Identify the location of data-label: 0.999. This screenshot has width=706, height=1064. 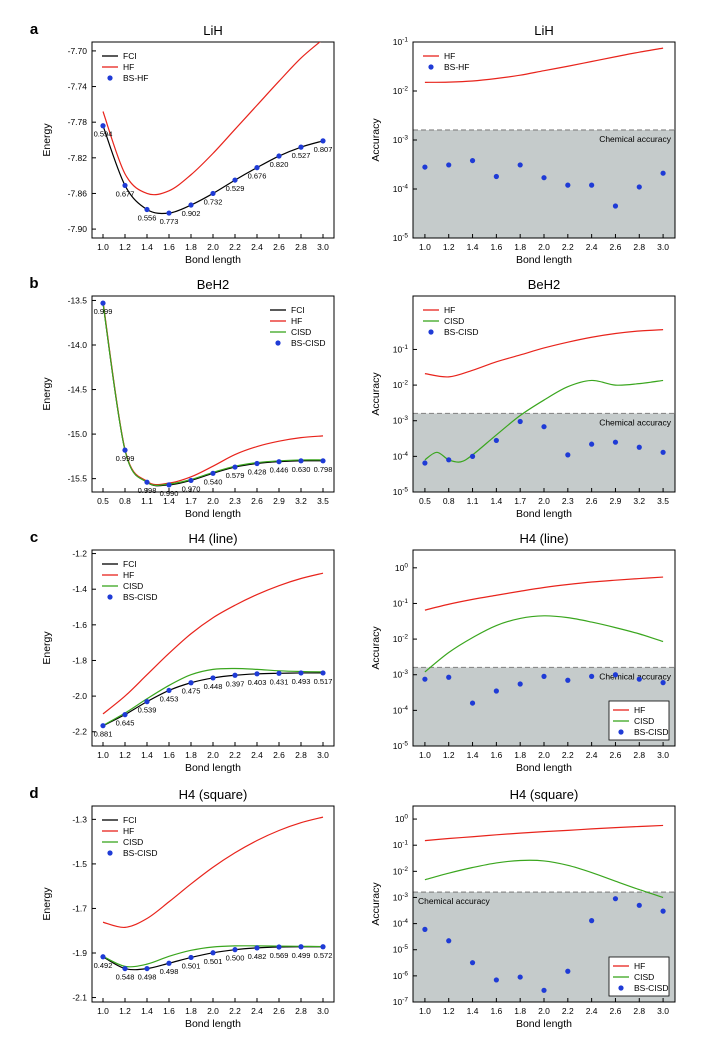
(125, 458).